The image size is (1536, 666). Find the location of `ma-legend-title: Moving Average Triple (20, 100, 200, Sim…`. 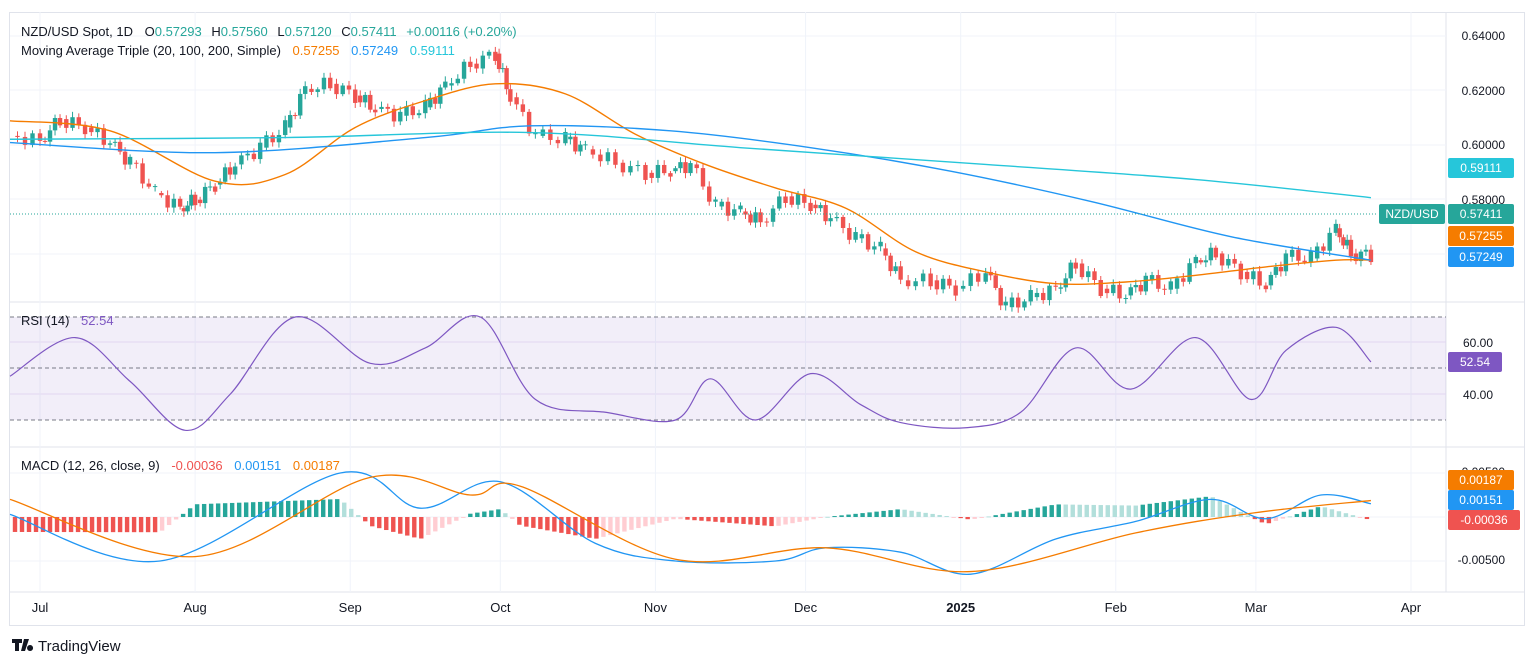

ma-legend-title: Moving Average Triple (20, 100, 200, Sim… is located at coordinates (151, 50).